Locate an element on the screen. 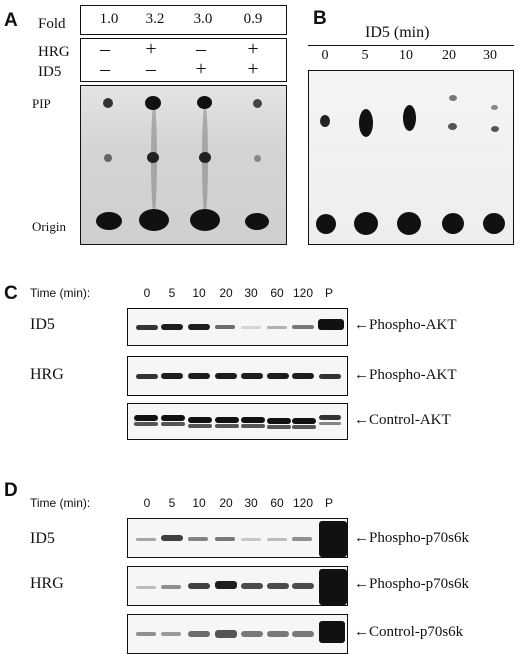  fold-value: 1.0 is located at coordinates (109, 19).